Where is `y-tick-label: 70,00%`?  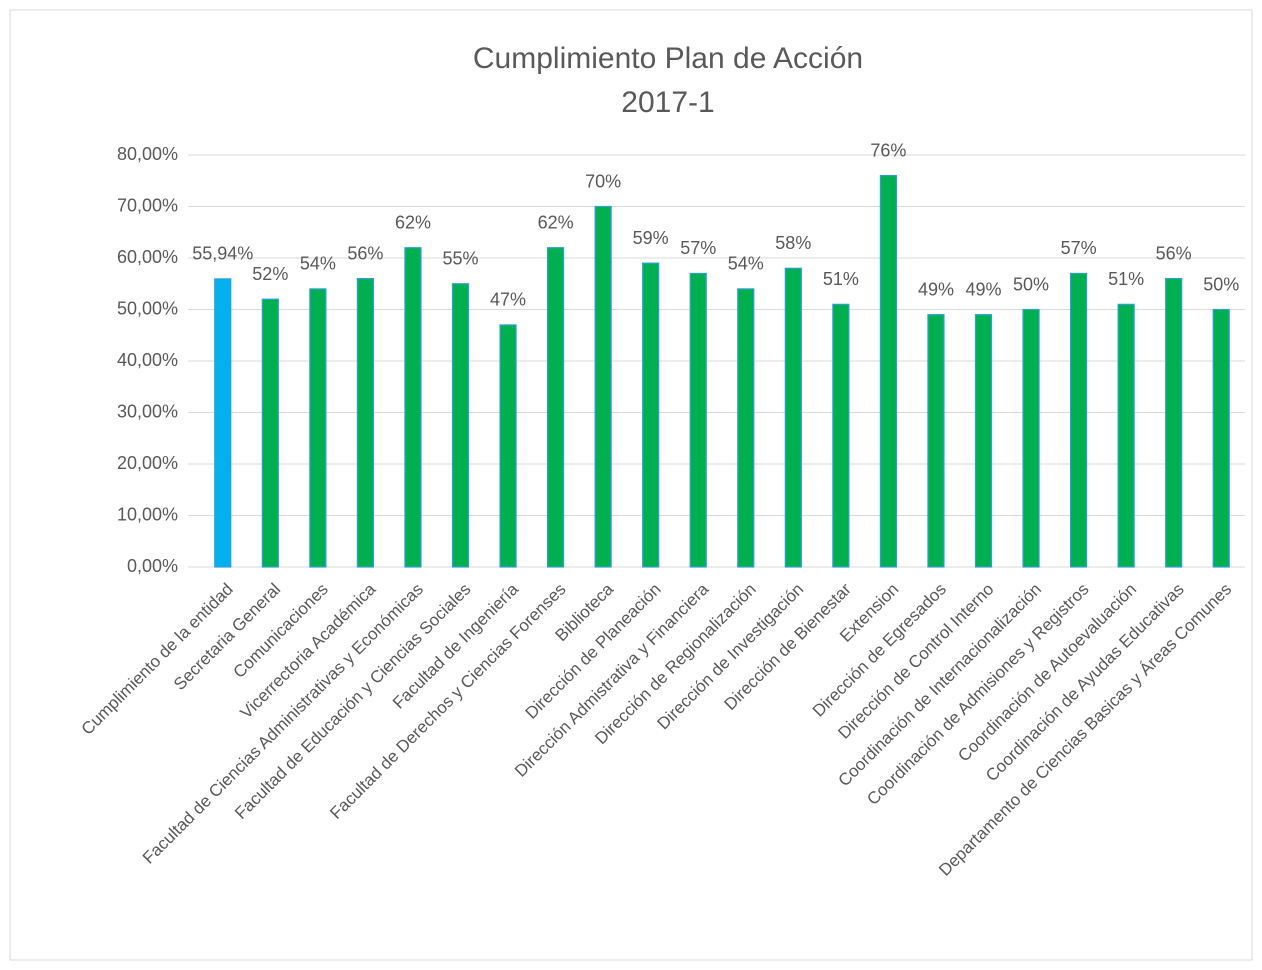 y-tick-label: 70,00% is located at coordinates (147, 205).